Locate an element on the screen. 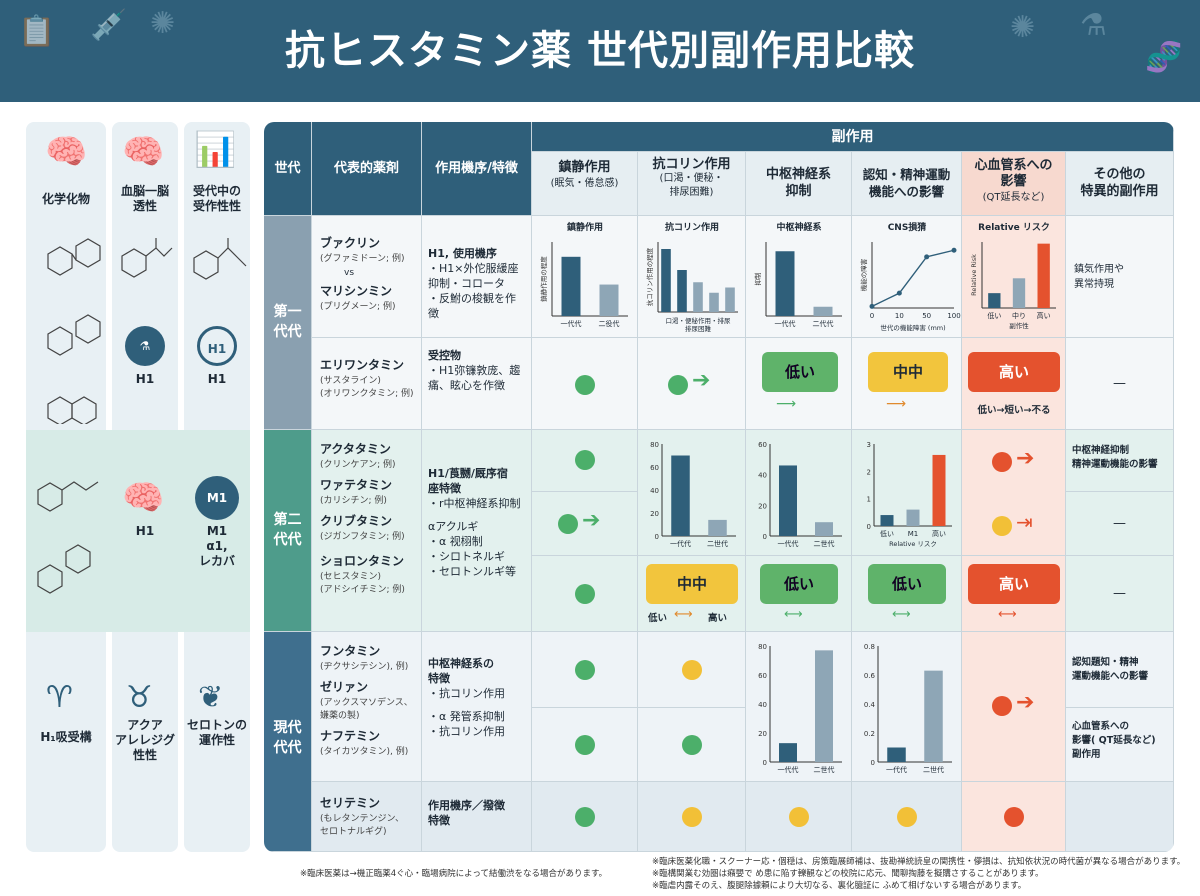  y-tick-label: 40 is located at coordinates (762, 705).